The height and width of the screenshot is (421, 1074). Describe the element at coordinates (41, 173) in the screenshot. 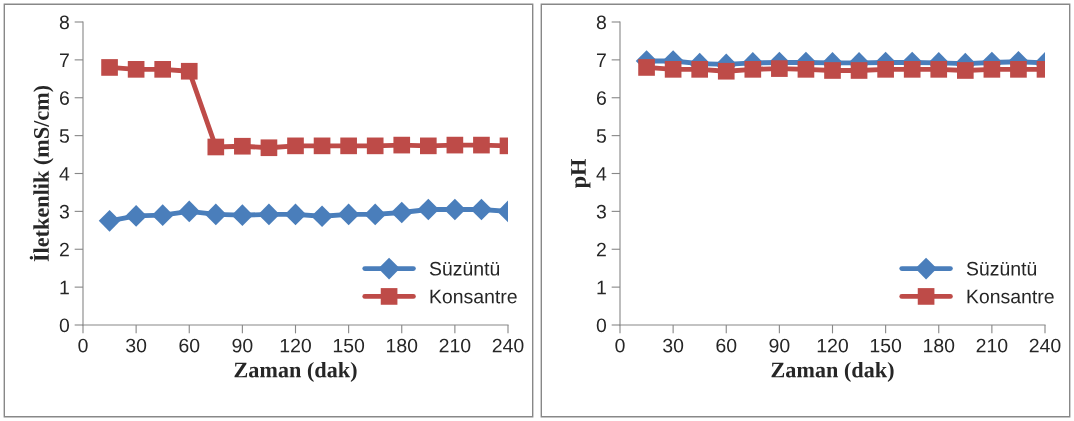

I see `y-axis-title: İletkenlik (mS/cm)` at that location.